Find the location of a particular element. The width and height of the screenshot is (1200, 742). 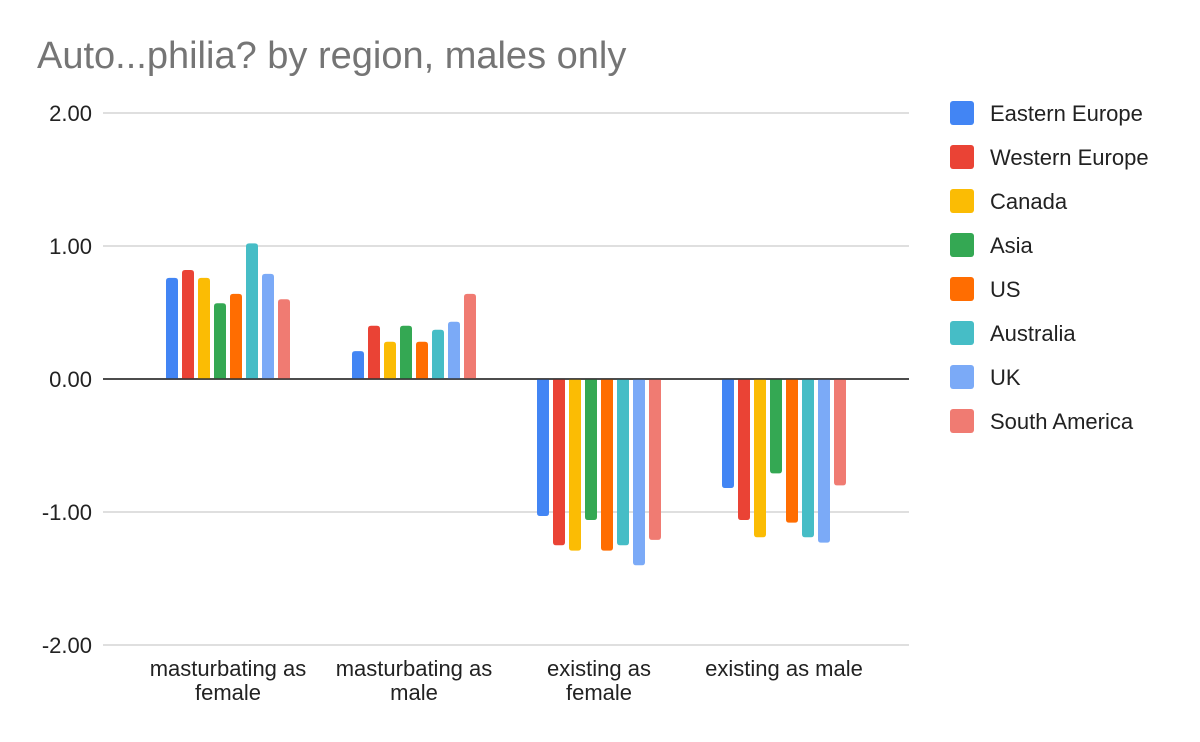

y-tick-label: -2.00 is located at coordinates (67, 645).